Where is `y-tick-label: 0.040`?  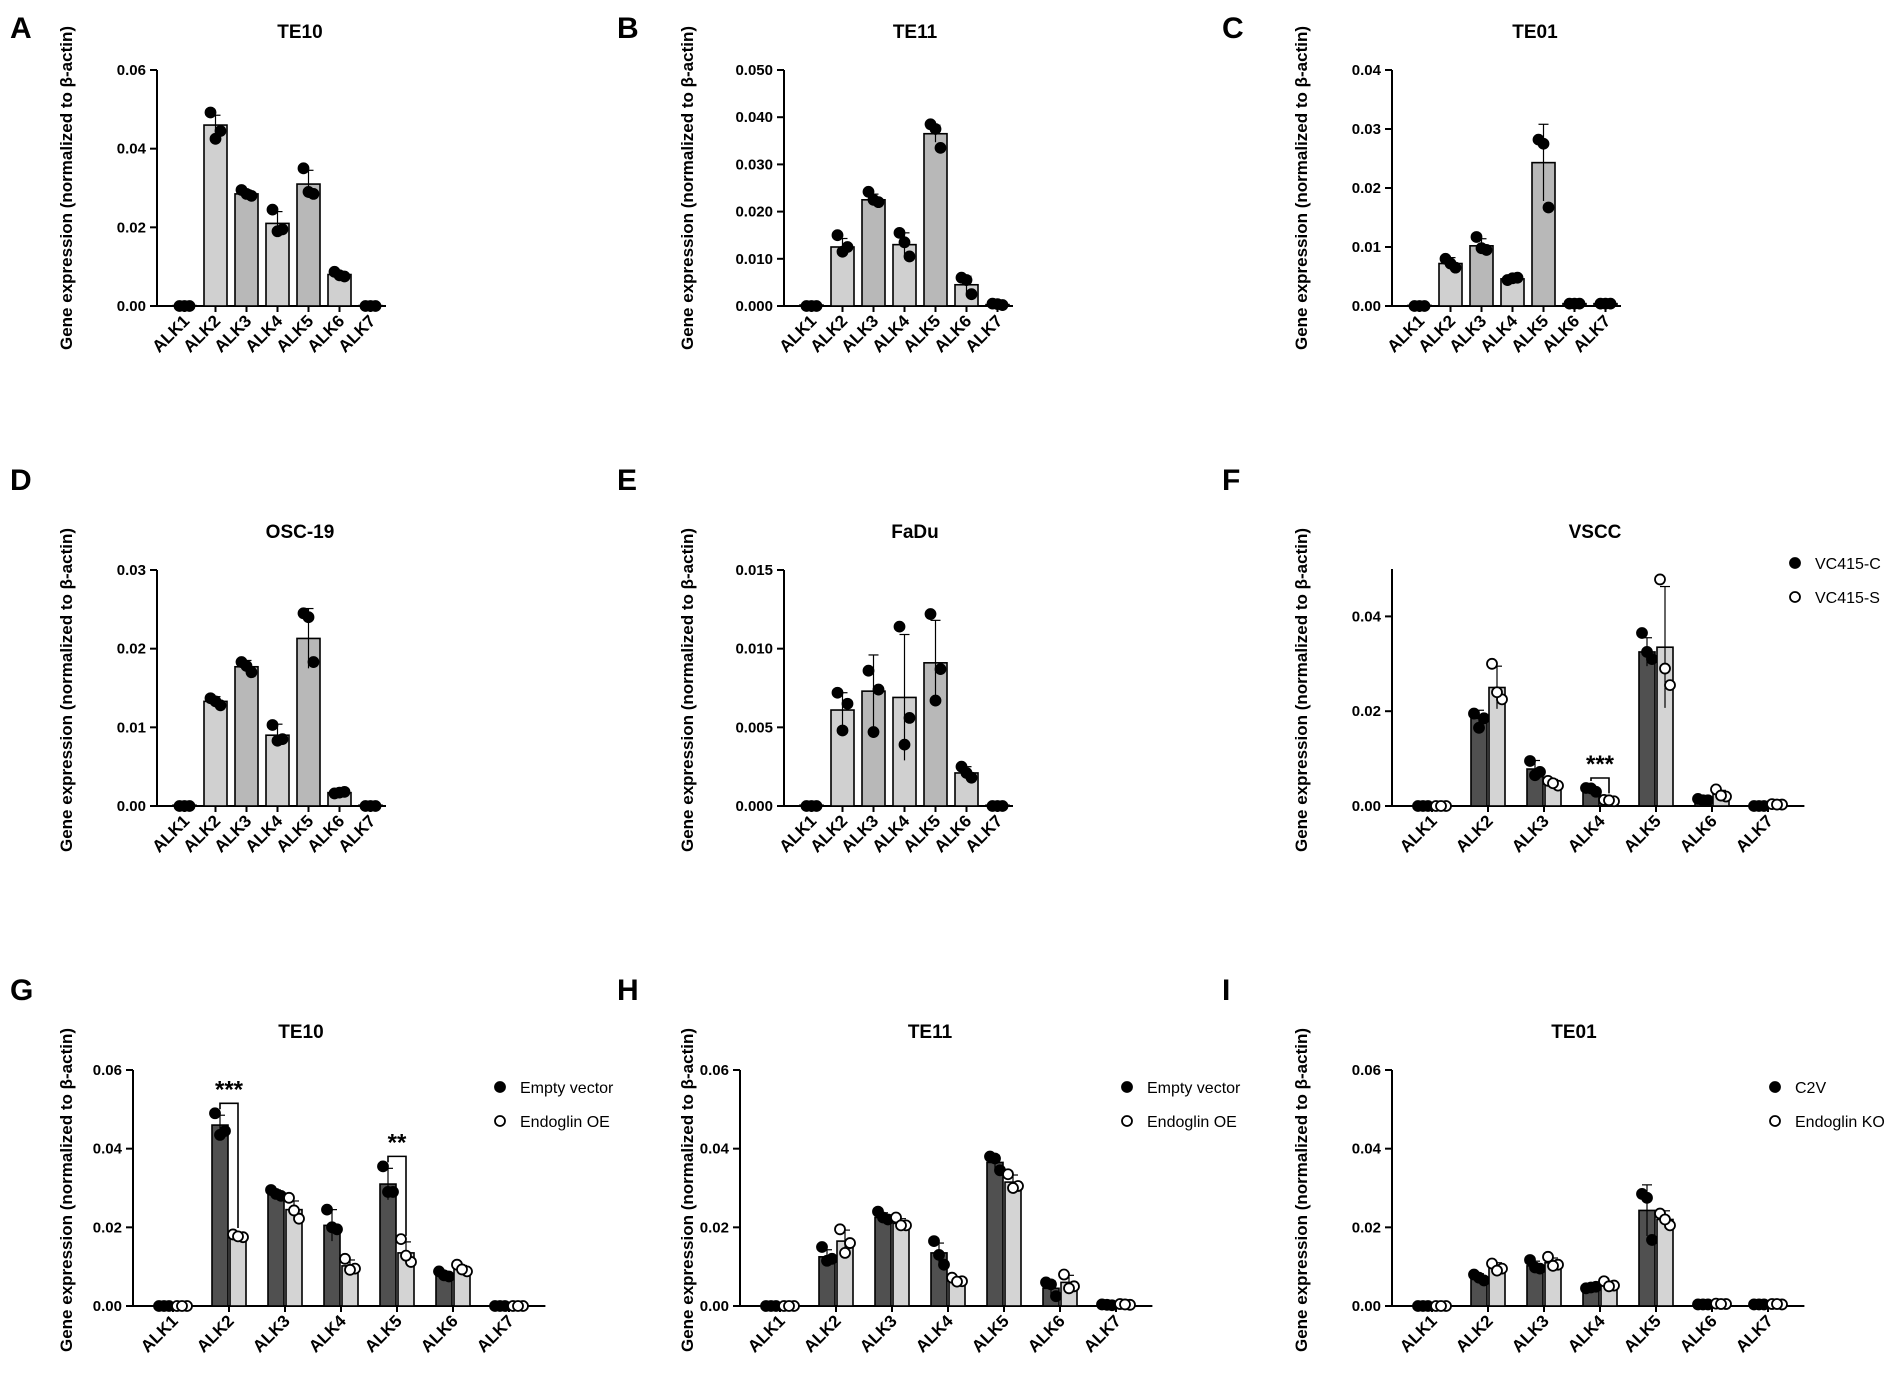
y-tick-label: 0.040 is located at coordinates (754, 117).